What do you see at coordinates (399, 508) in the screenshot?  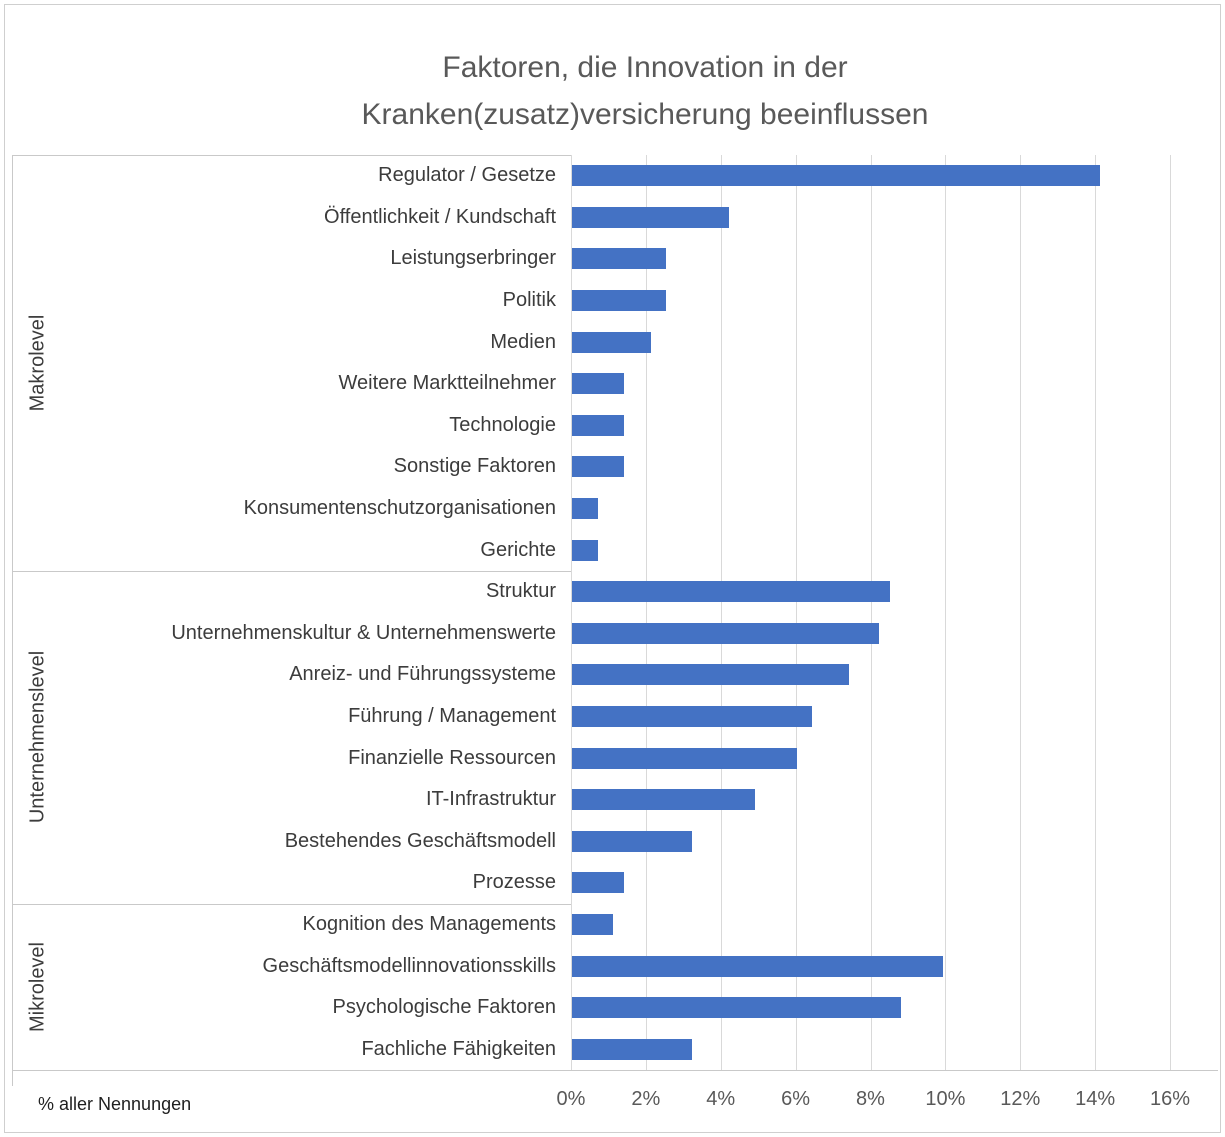 I see `category-label: Konsumentenschutzorganisationen` at bounding box center [399, 508].